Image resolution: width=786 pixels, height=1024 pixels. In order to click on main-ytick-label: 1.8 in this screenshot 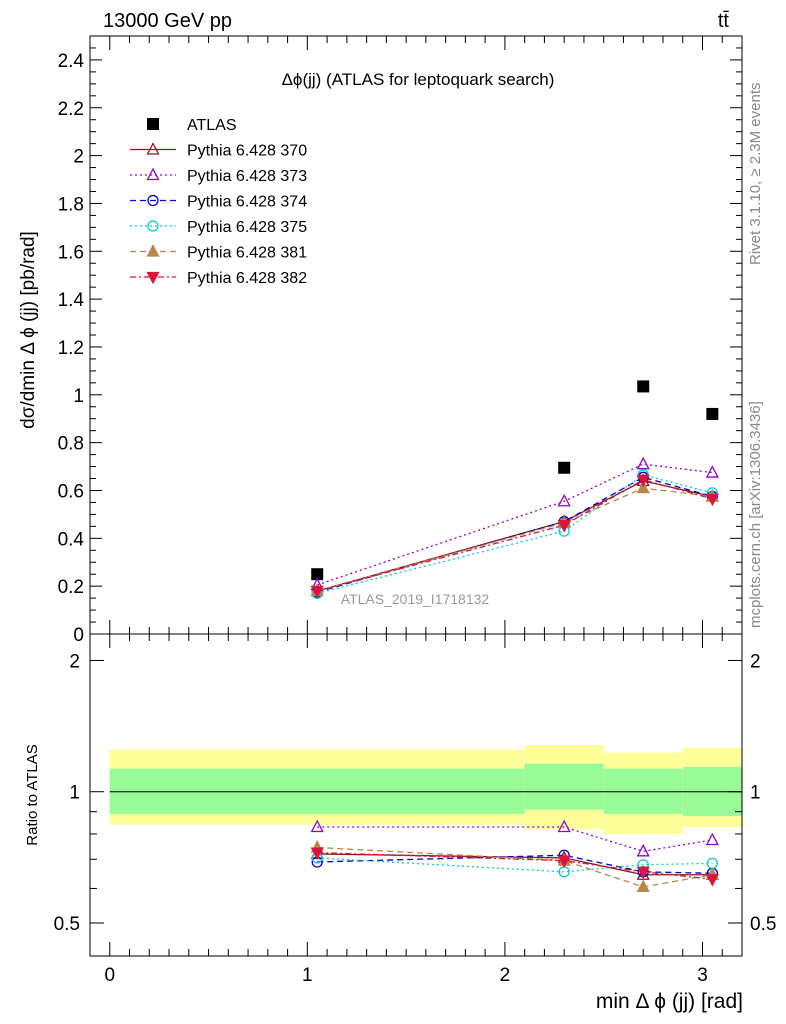, I will do `click(71, 204)`.